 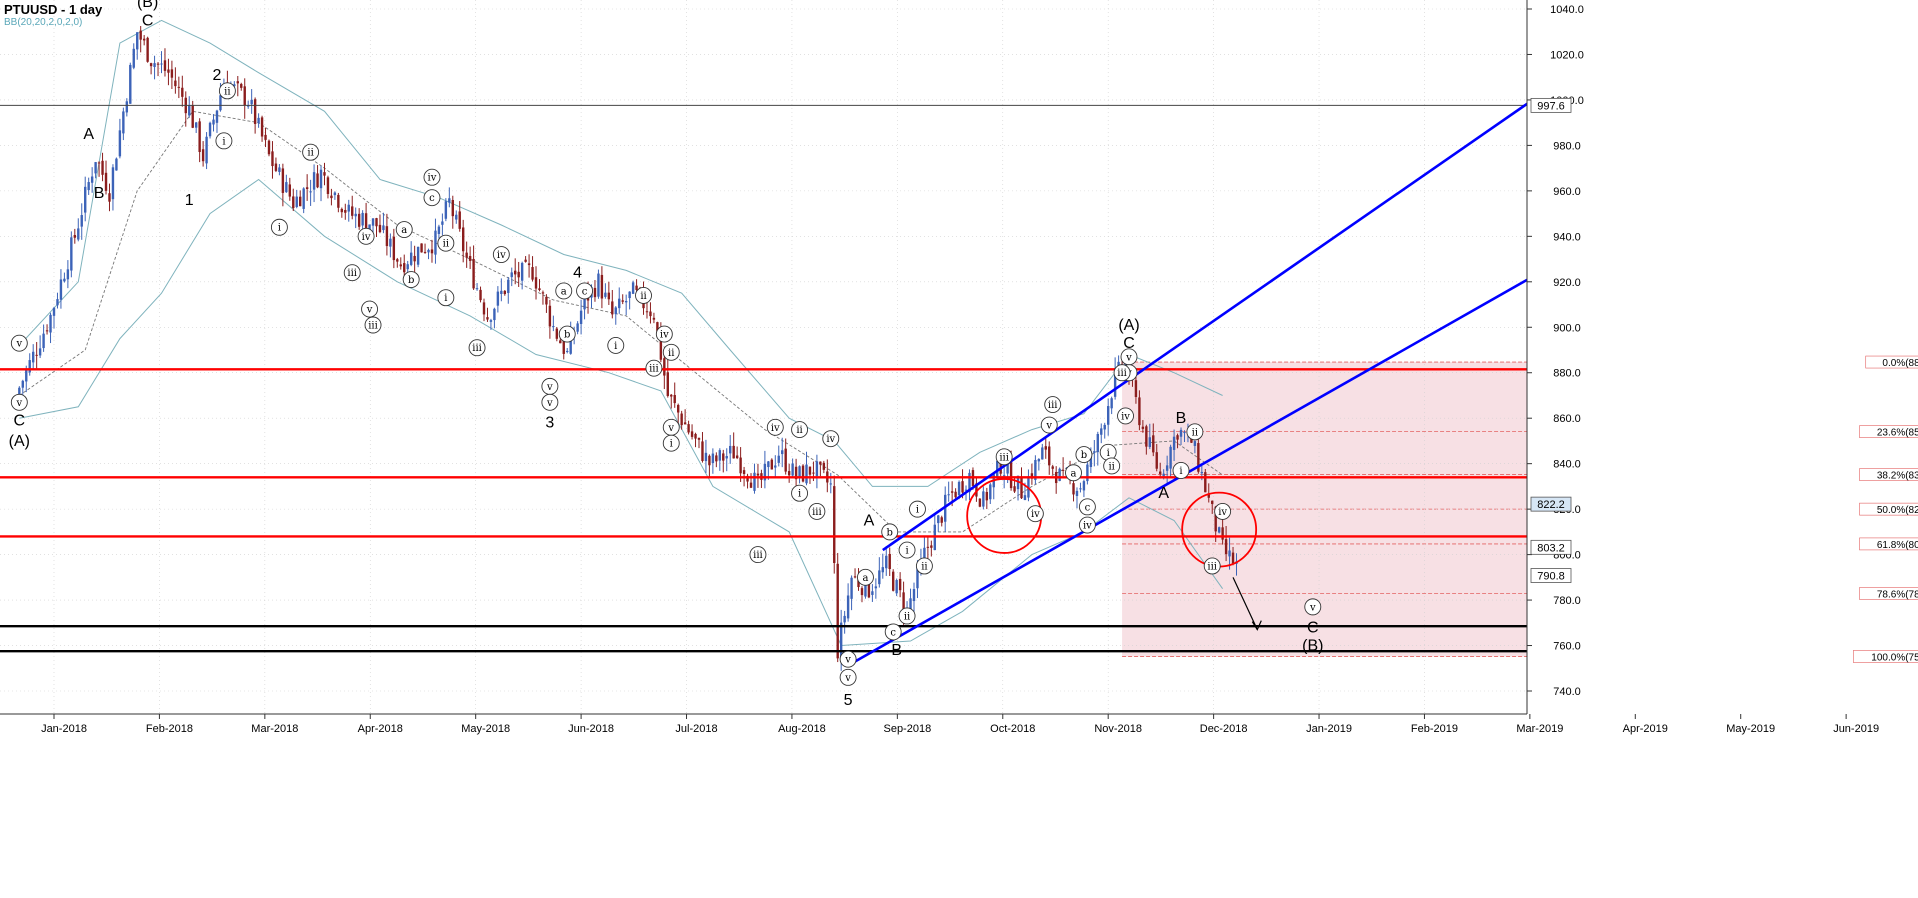 I want to click on x-tick-label: Aug-2018, so click(x=802, y=729).